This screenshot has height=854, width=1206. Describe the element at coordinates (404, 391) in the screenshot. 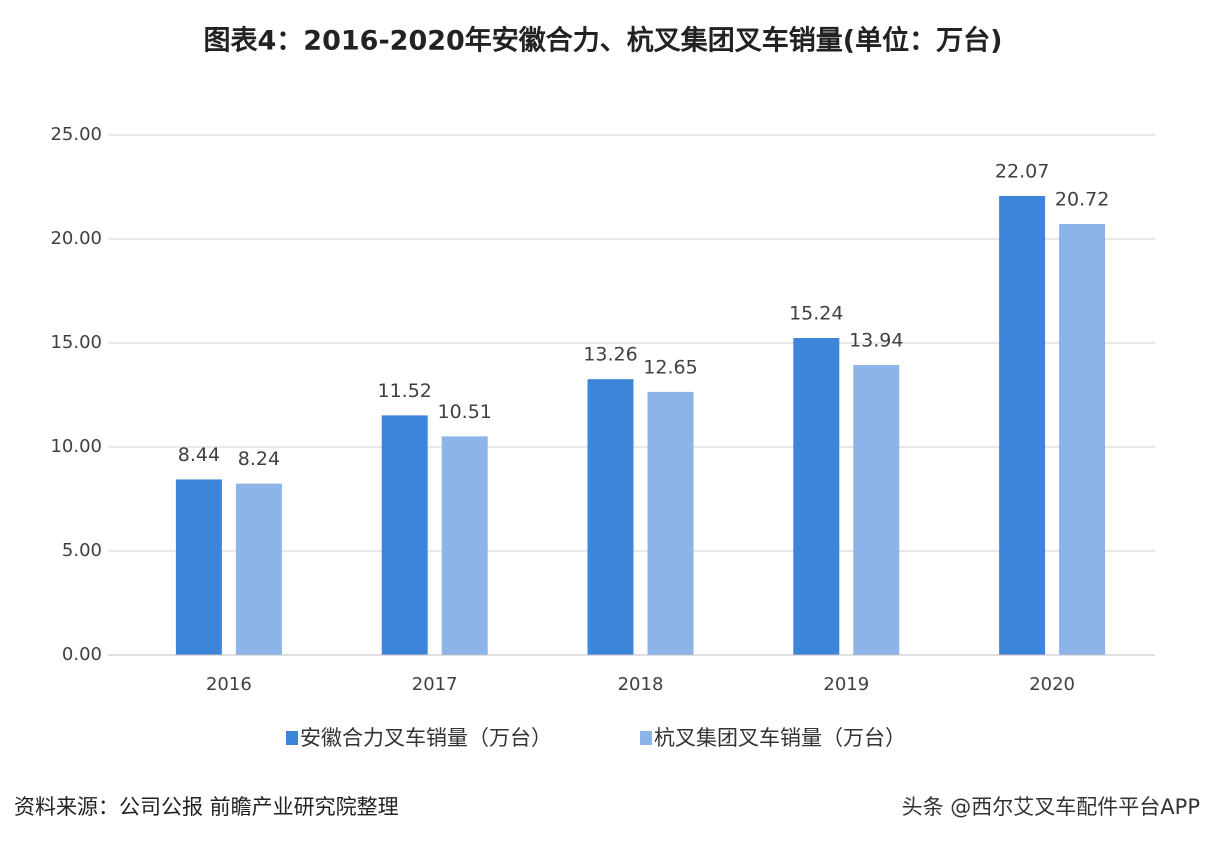

I see `value-label: 11.52` at that location.